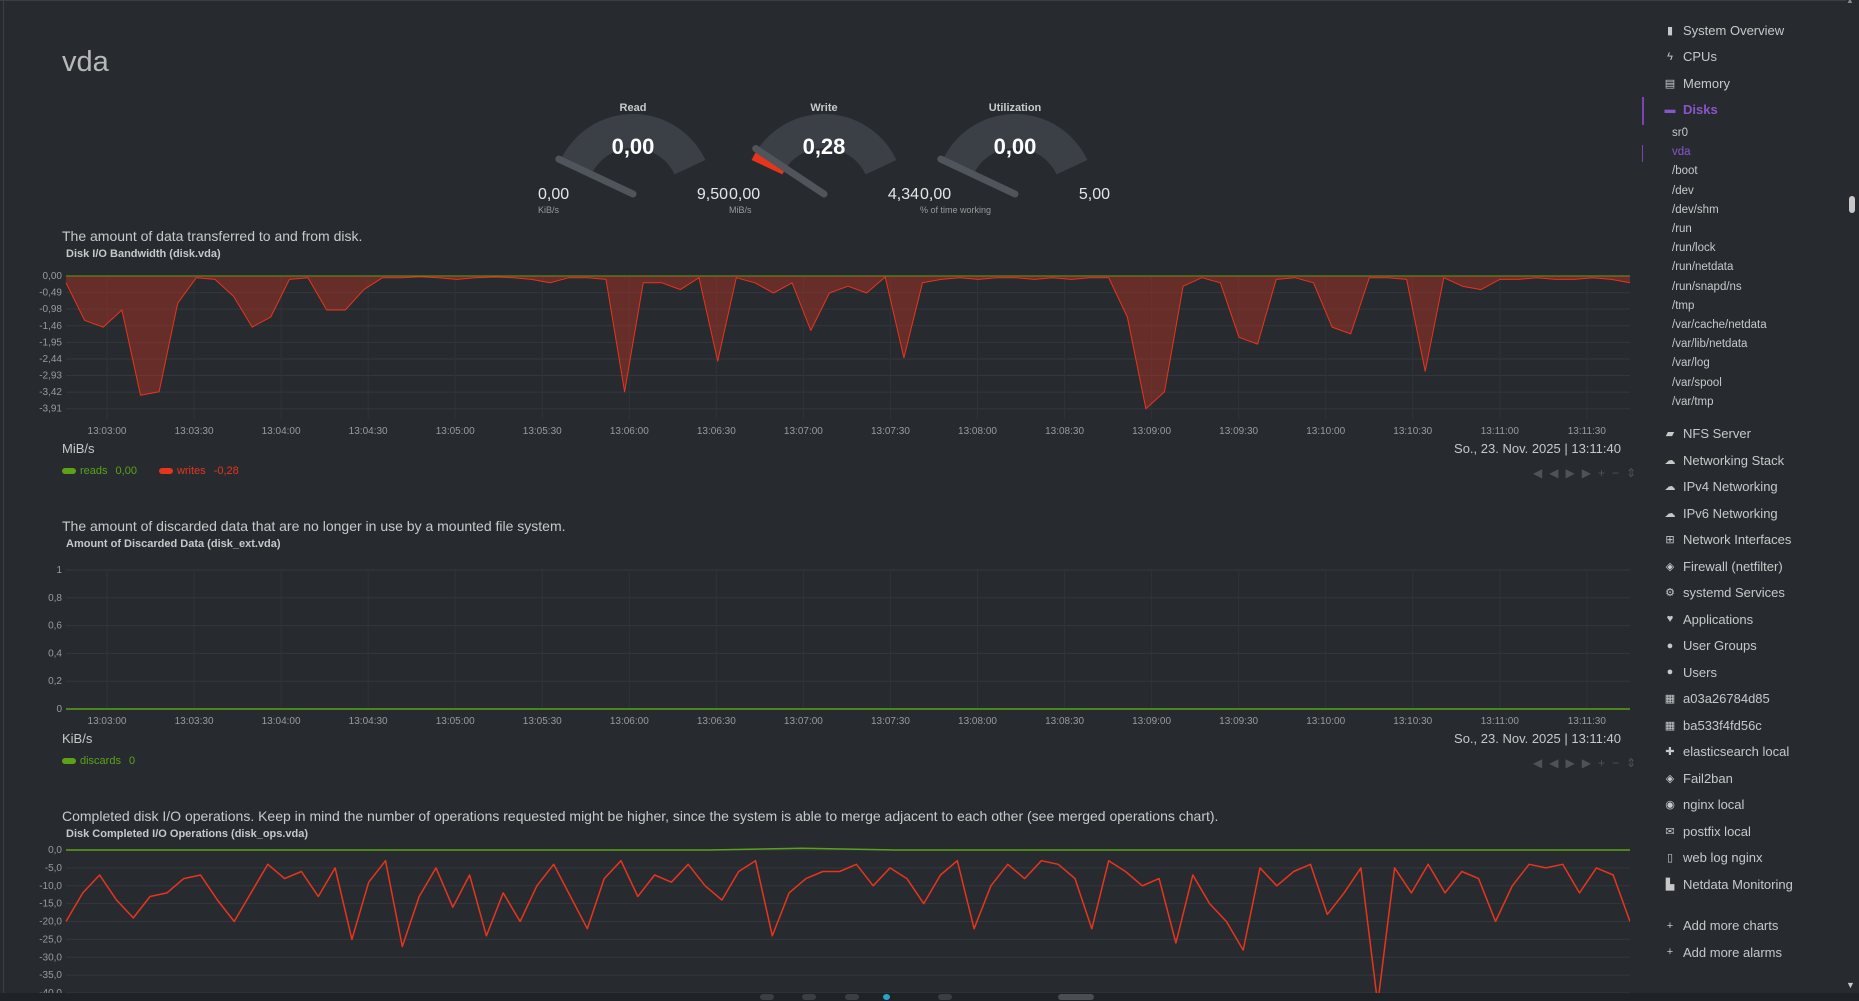  I want to click on sidebar-subitem: /var/log, so click(1691, 363).